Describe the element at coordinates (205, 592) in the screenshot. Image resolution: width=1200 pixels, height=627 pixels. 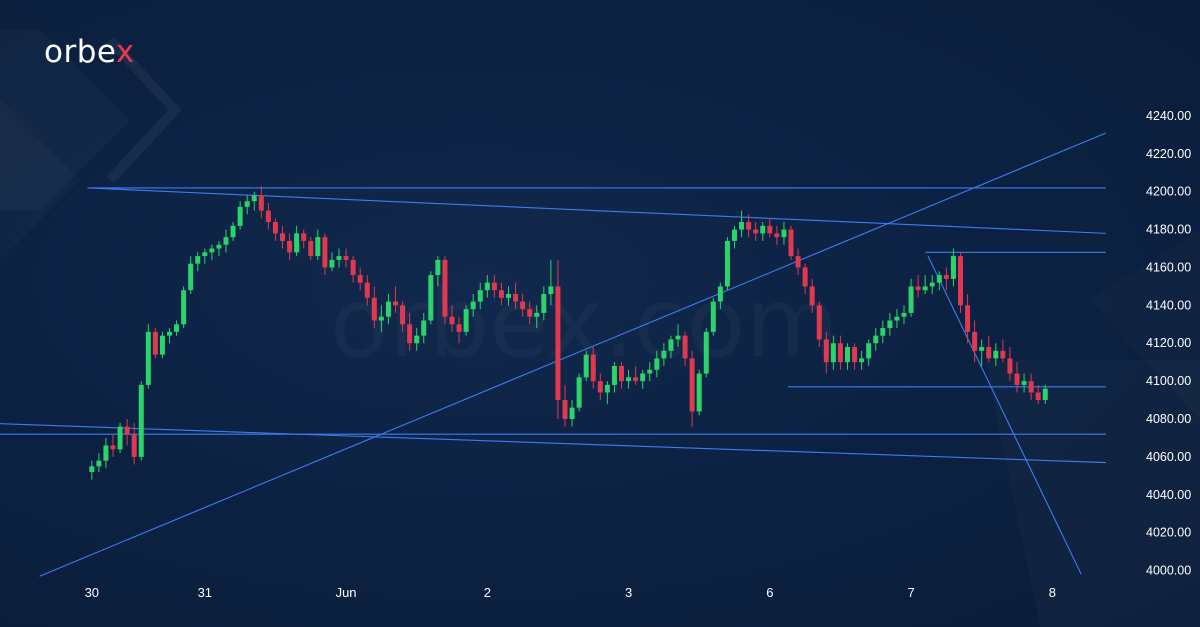
I see `x-tick-label: 31` at that location.